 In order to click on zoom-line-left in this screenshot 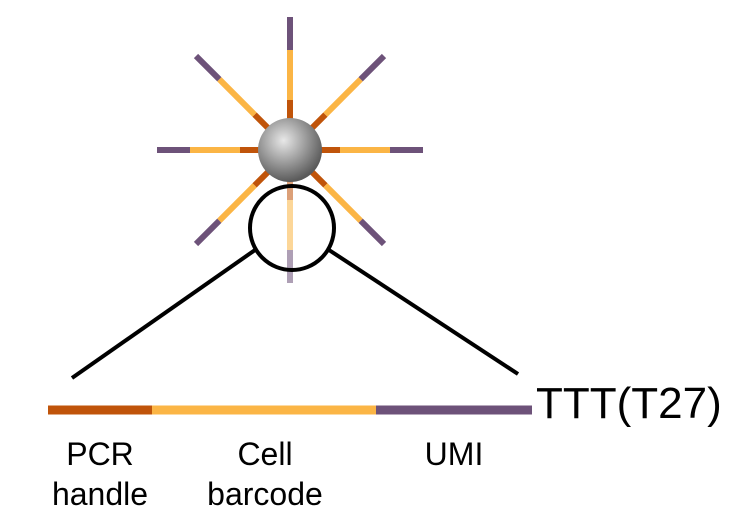, I will do `click(163, 314)`.